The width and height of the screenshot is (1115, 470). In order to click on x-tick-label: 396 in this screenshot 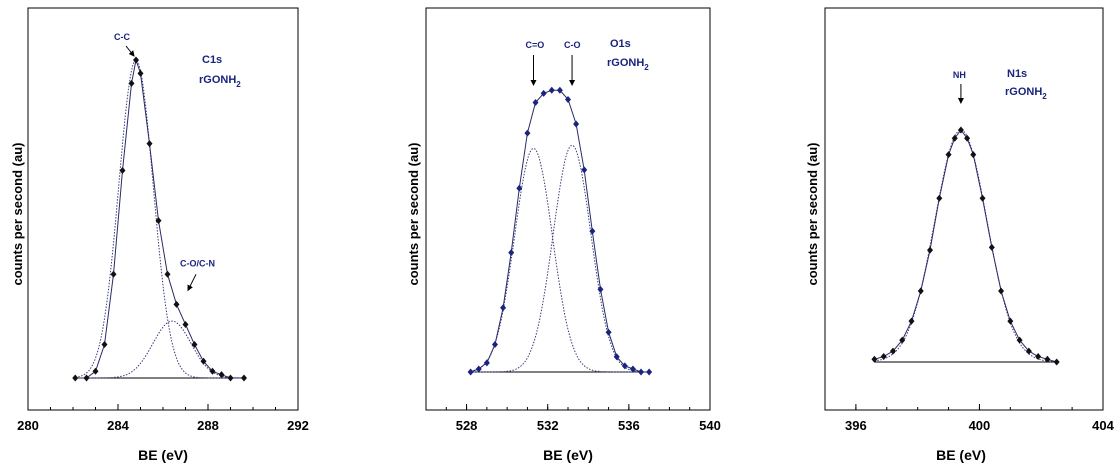, I will do `click(856, 425)`.